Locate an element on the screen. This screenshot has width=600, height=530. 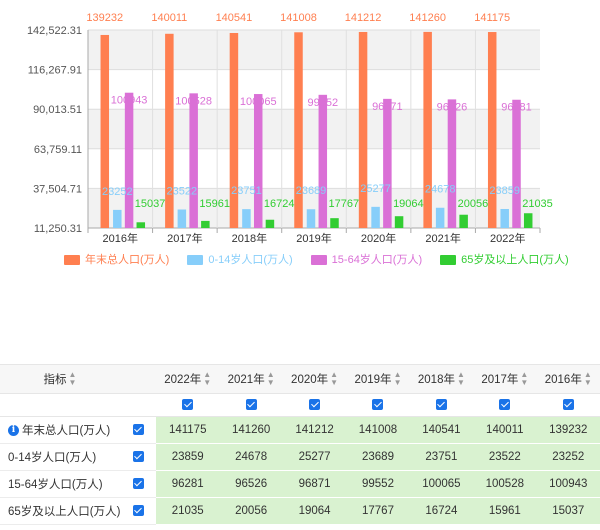
data-label-1: 139232 is located at coordinates (104, 18).